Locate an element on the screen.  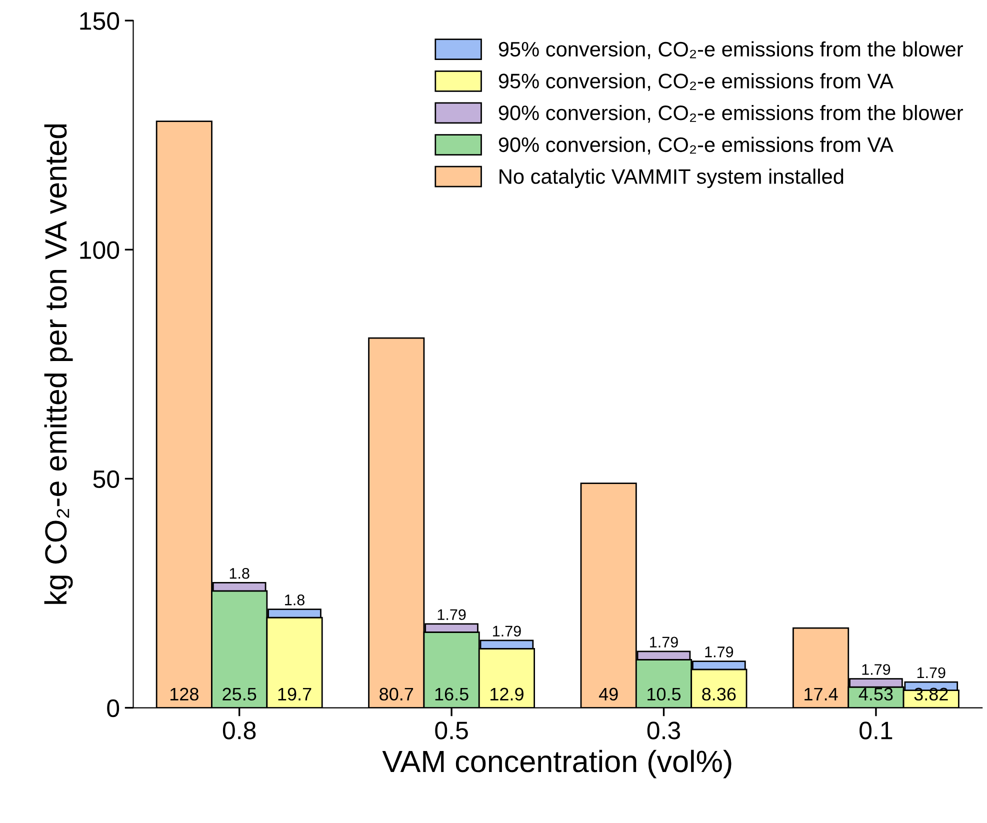
y-axis-title: kg CO₂-e emitted per ton VA vented is located at coordinates (58, 364).